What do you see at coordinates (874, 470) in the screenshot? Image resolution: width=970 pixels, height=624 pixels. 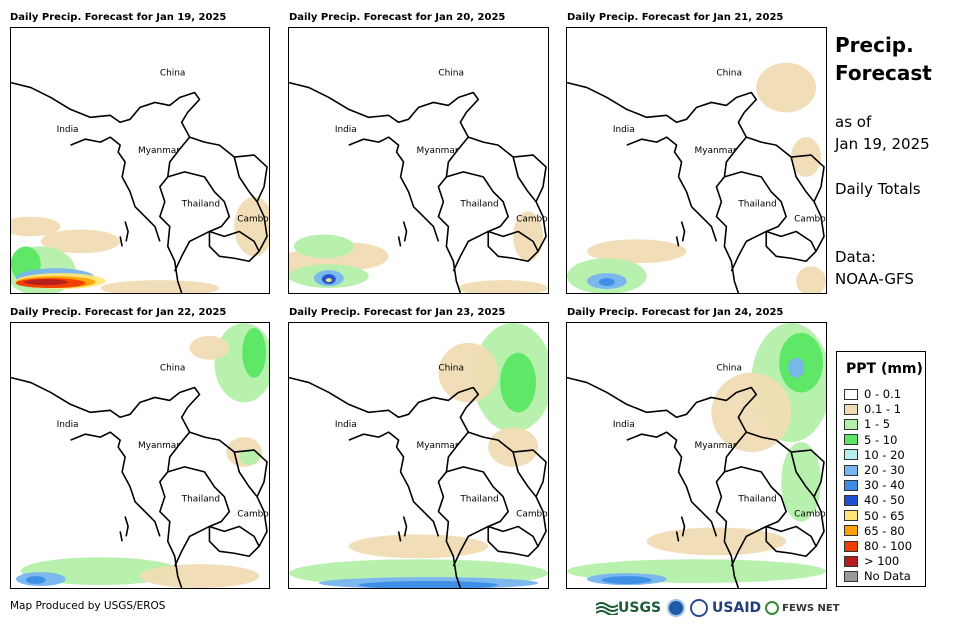 I see `legend-item: 20 - 30` at bounding box center [874, 470].